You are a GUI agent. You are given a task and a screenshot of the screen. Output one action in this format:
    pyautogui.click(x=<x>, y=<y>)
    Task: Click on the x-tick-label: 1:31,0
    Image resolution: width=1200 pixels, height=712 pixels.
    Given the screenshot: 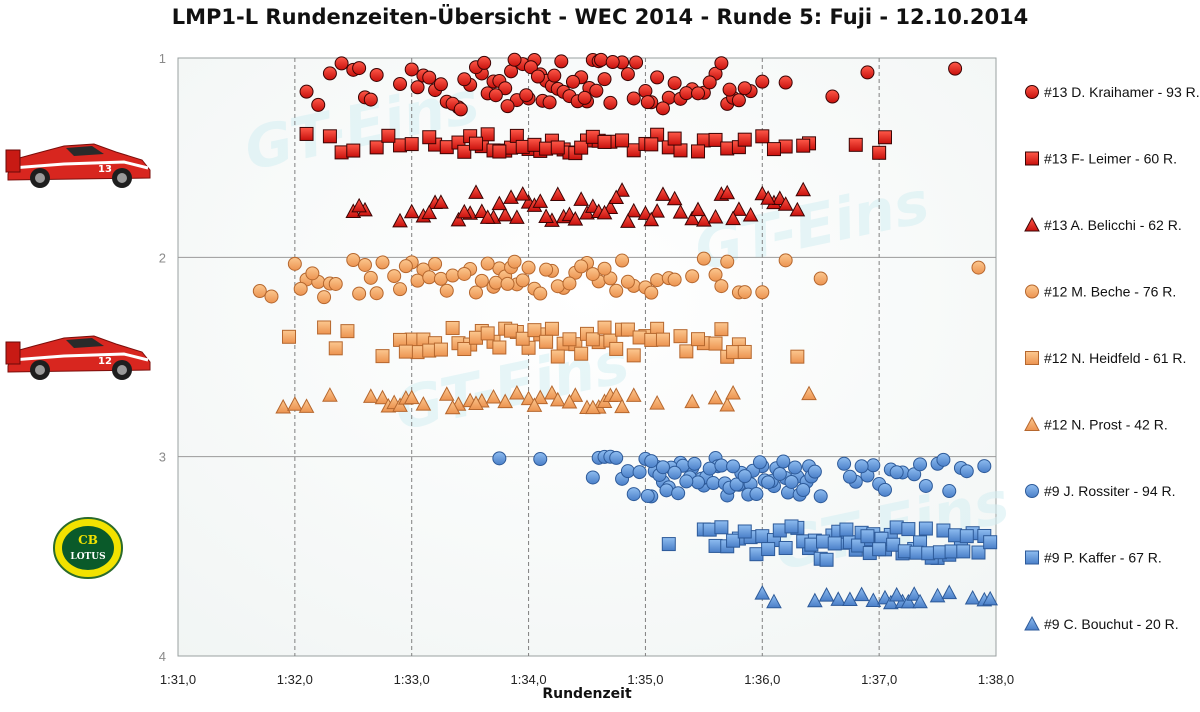 What is the action you would take?
    pyautogui.click(x=178, y=679)
    